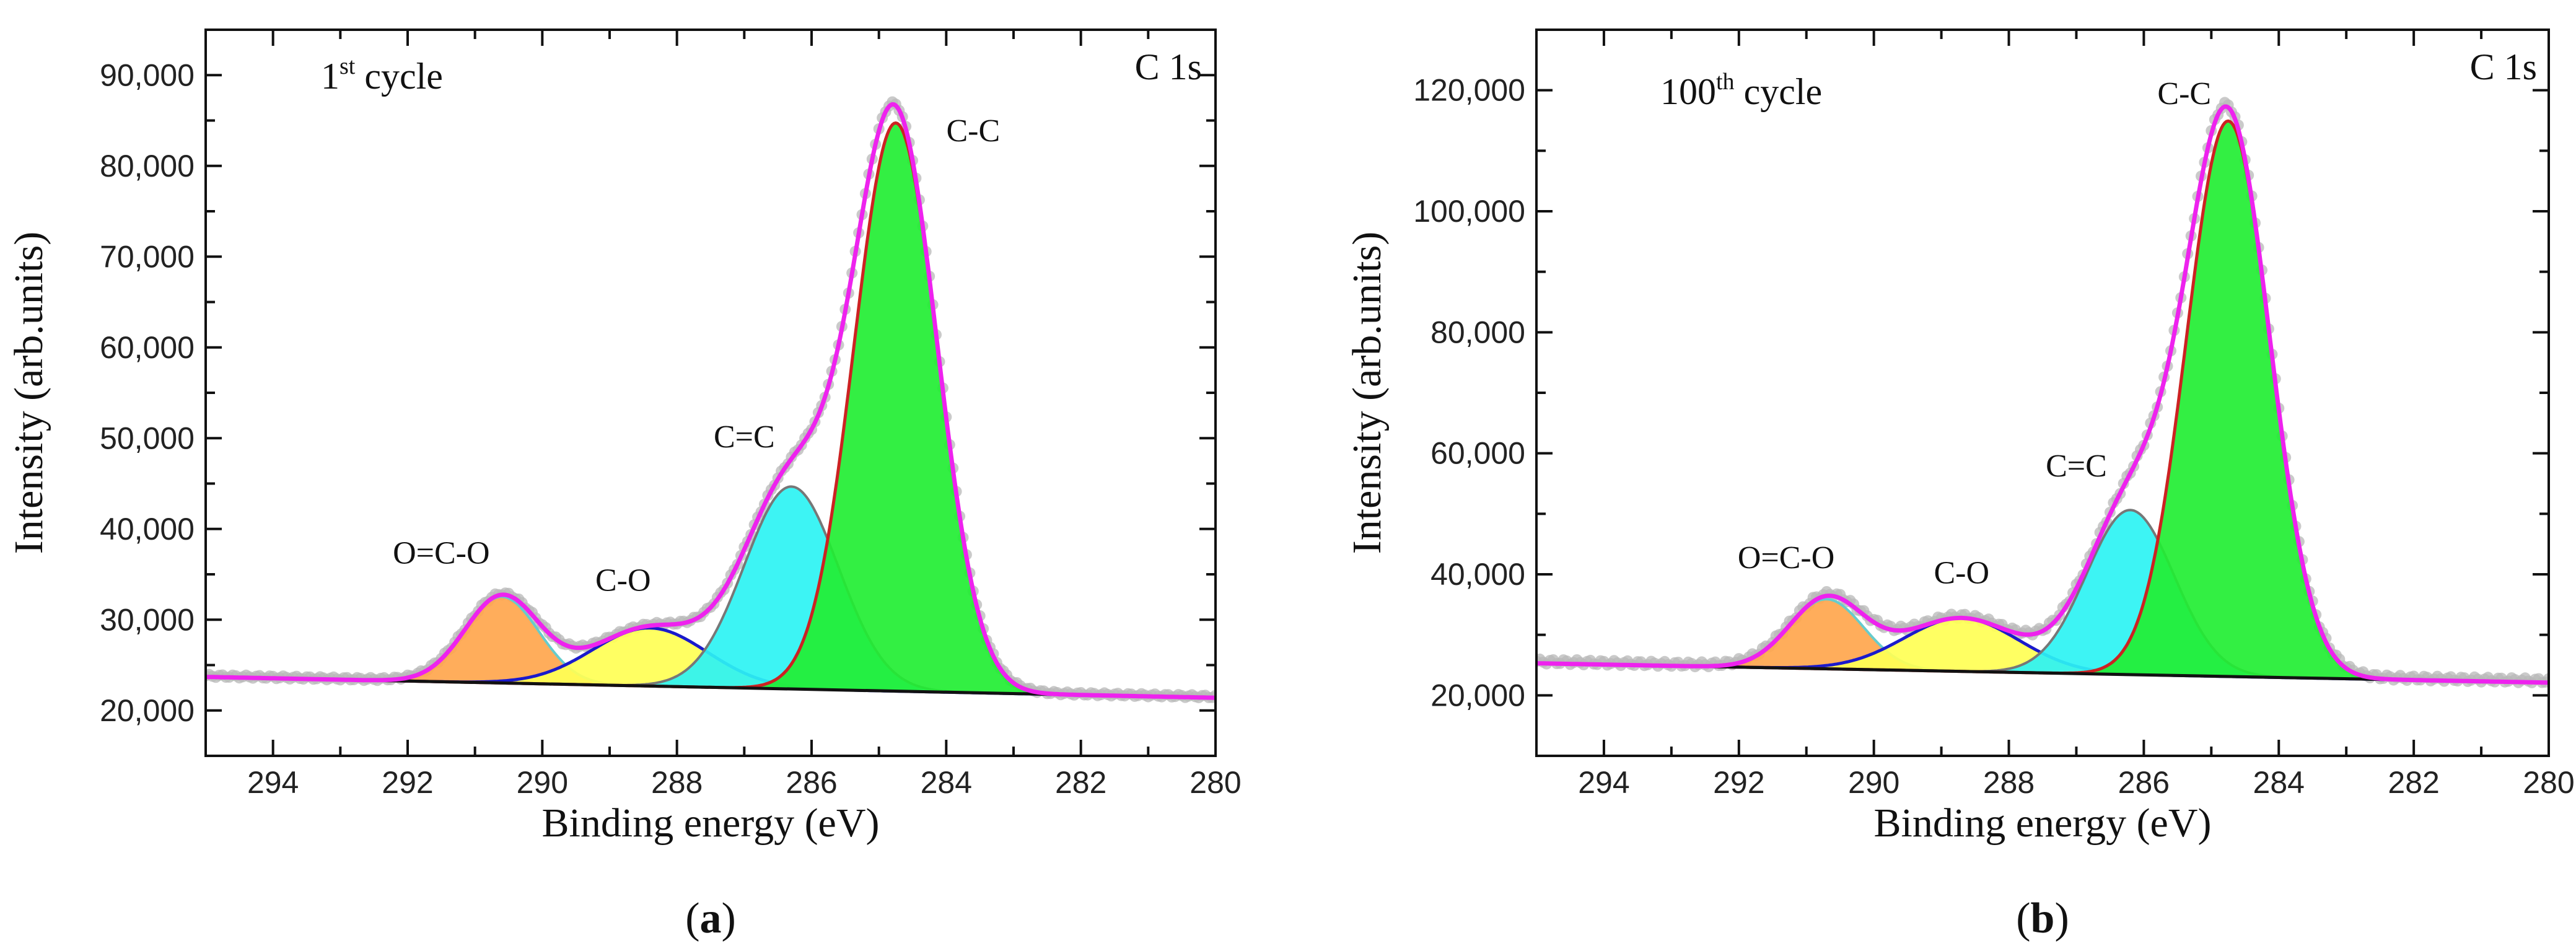 The image size is (2576, 951). What do you see at coordinates (147, 75) in the screenshot?
I see `y-tick-label: 90,000` at bounding box center [147, 75].